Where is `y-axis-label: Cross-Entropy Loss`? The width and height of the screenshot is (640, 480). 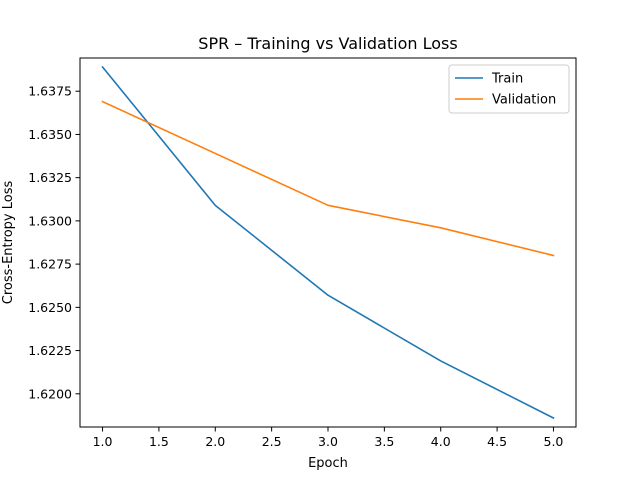 y-axis-label: Cross-Entropy Loss is located at coordinates (8, 243).